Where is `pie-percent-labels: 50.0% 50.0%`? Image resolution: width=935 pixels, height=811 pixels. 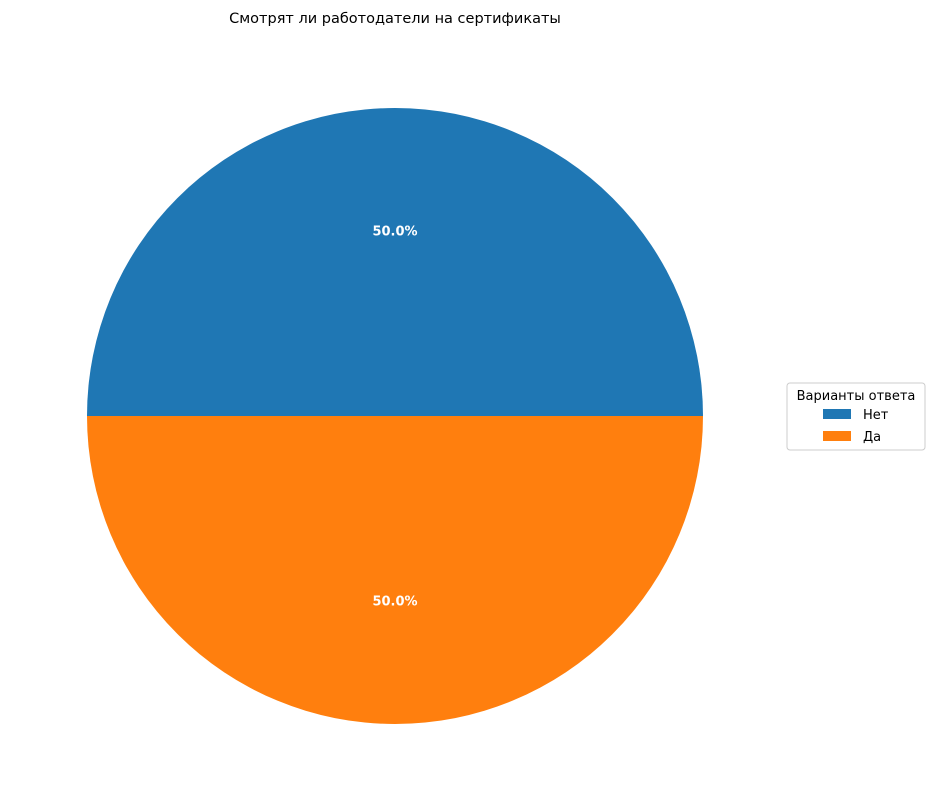 pie-percent-labels: 50.0% 50.0% is located at coordinates (394, 417).